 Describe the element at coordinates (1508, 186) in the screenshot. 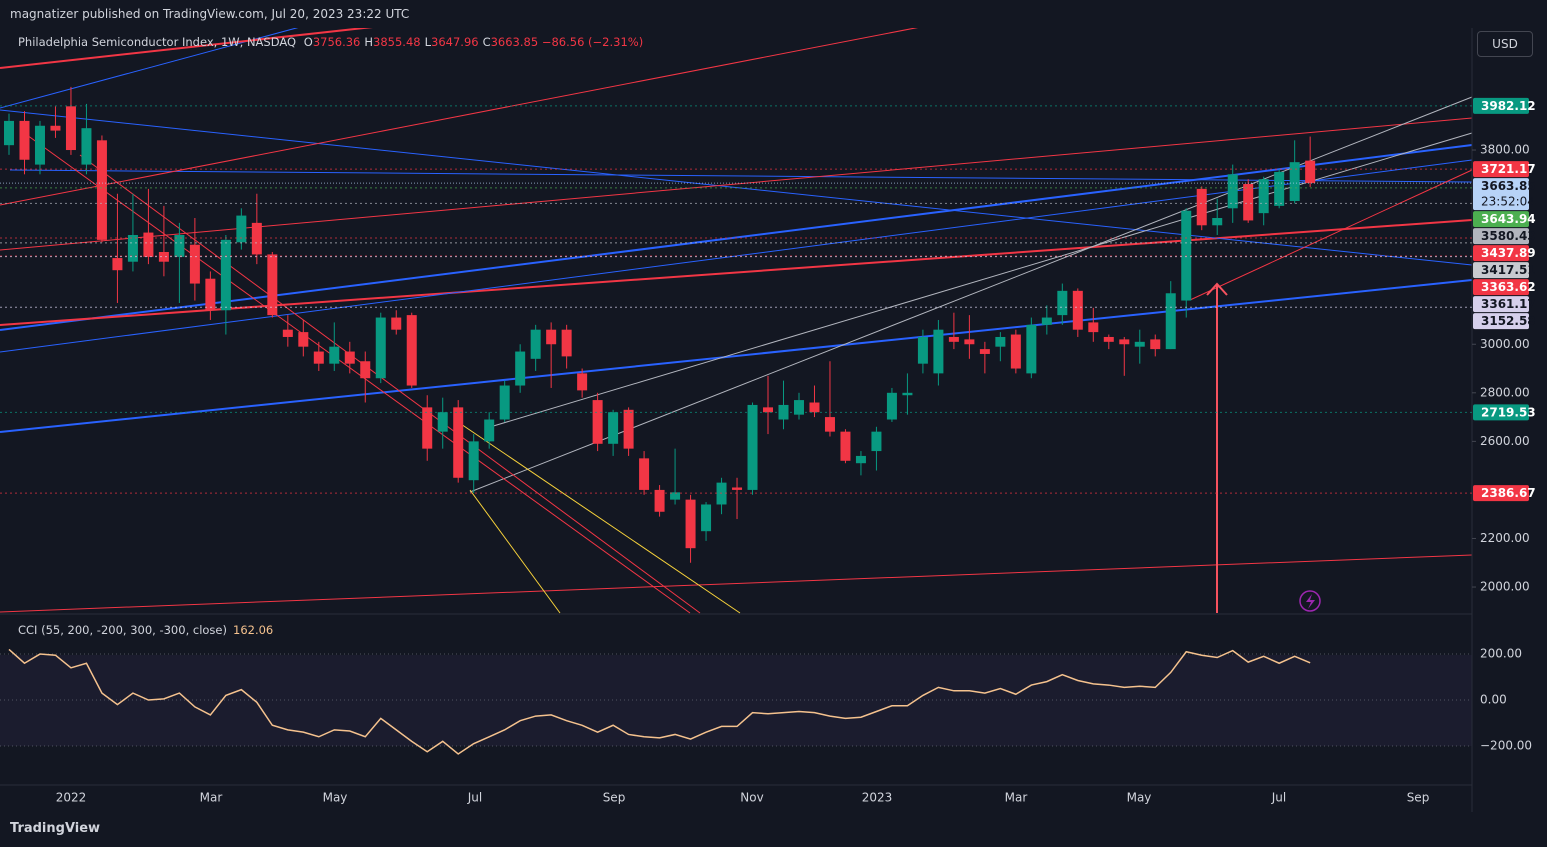

I see `price-badge-label: 3663.85` at that location.